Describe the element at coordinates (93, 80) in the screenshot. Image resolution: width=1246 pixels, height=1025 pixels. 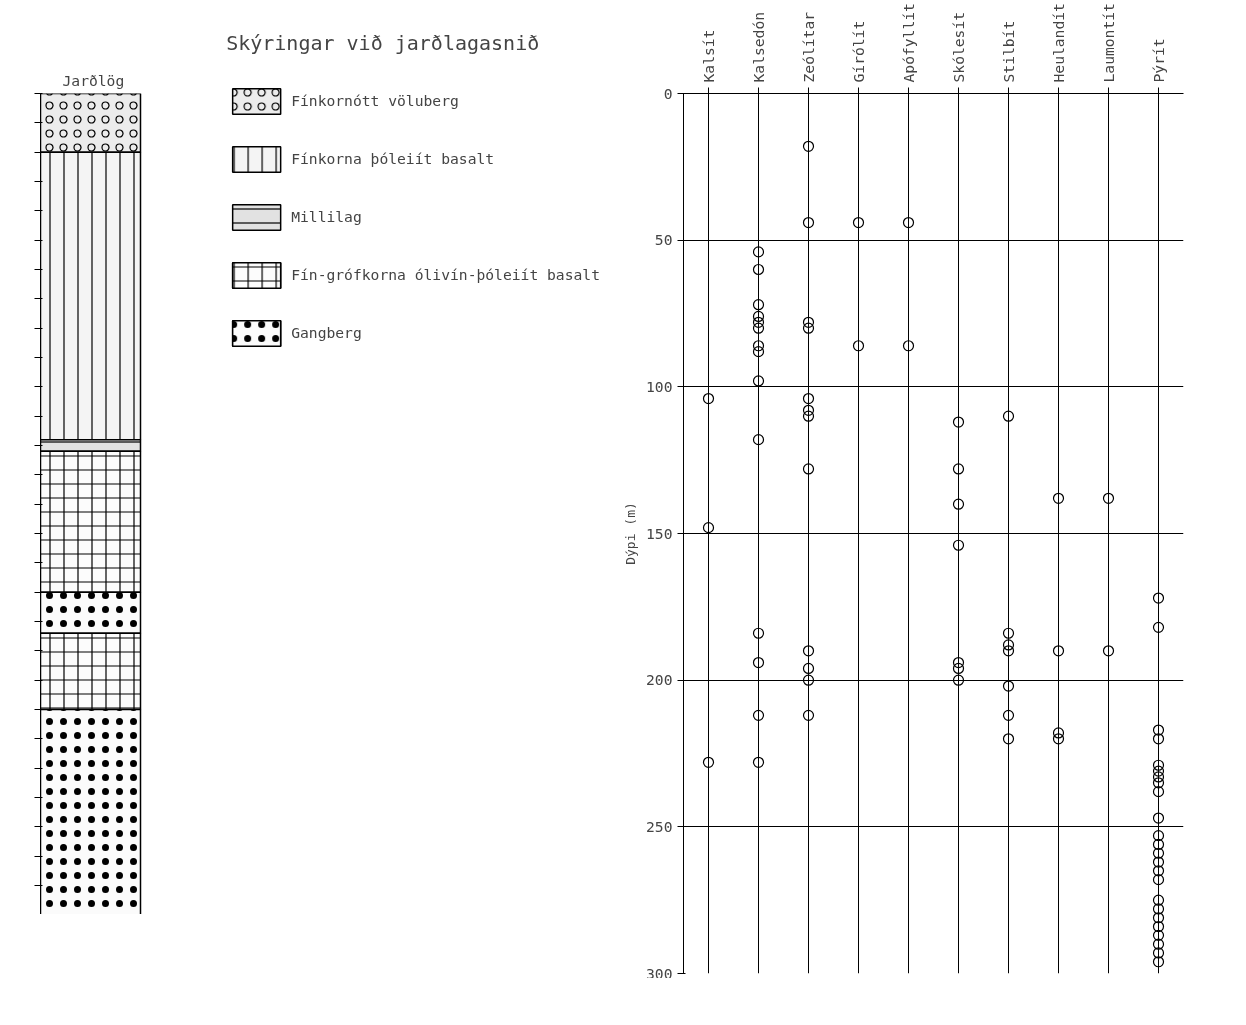
I see `chart-title: Jarðlög` at that location.